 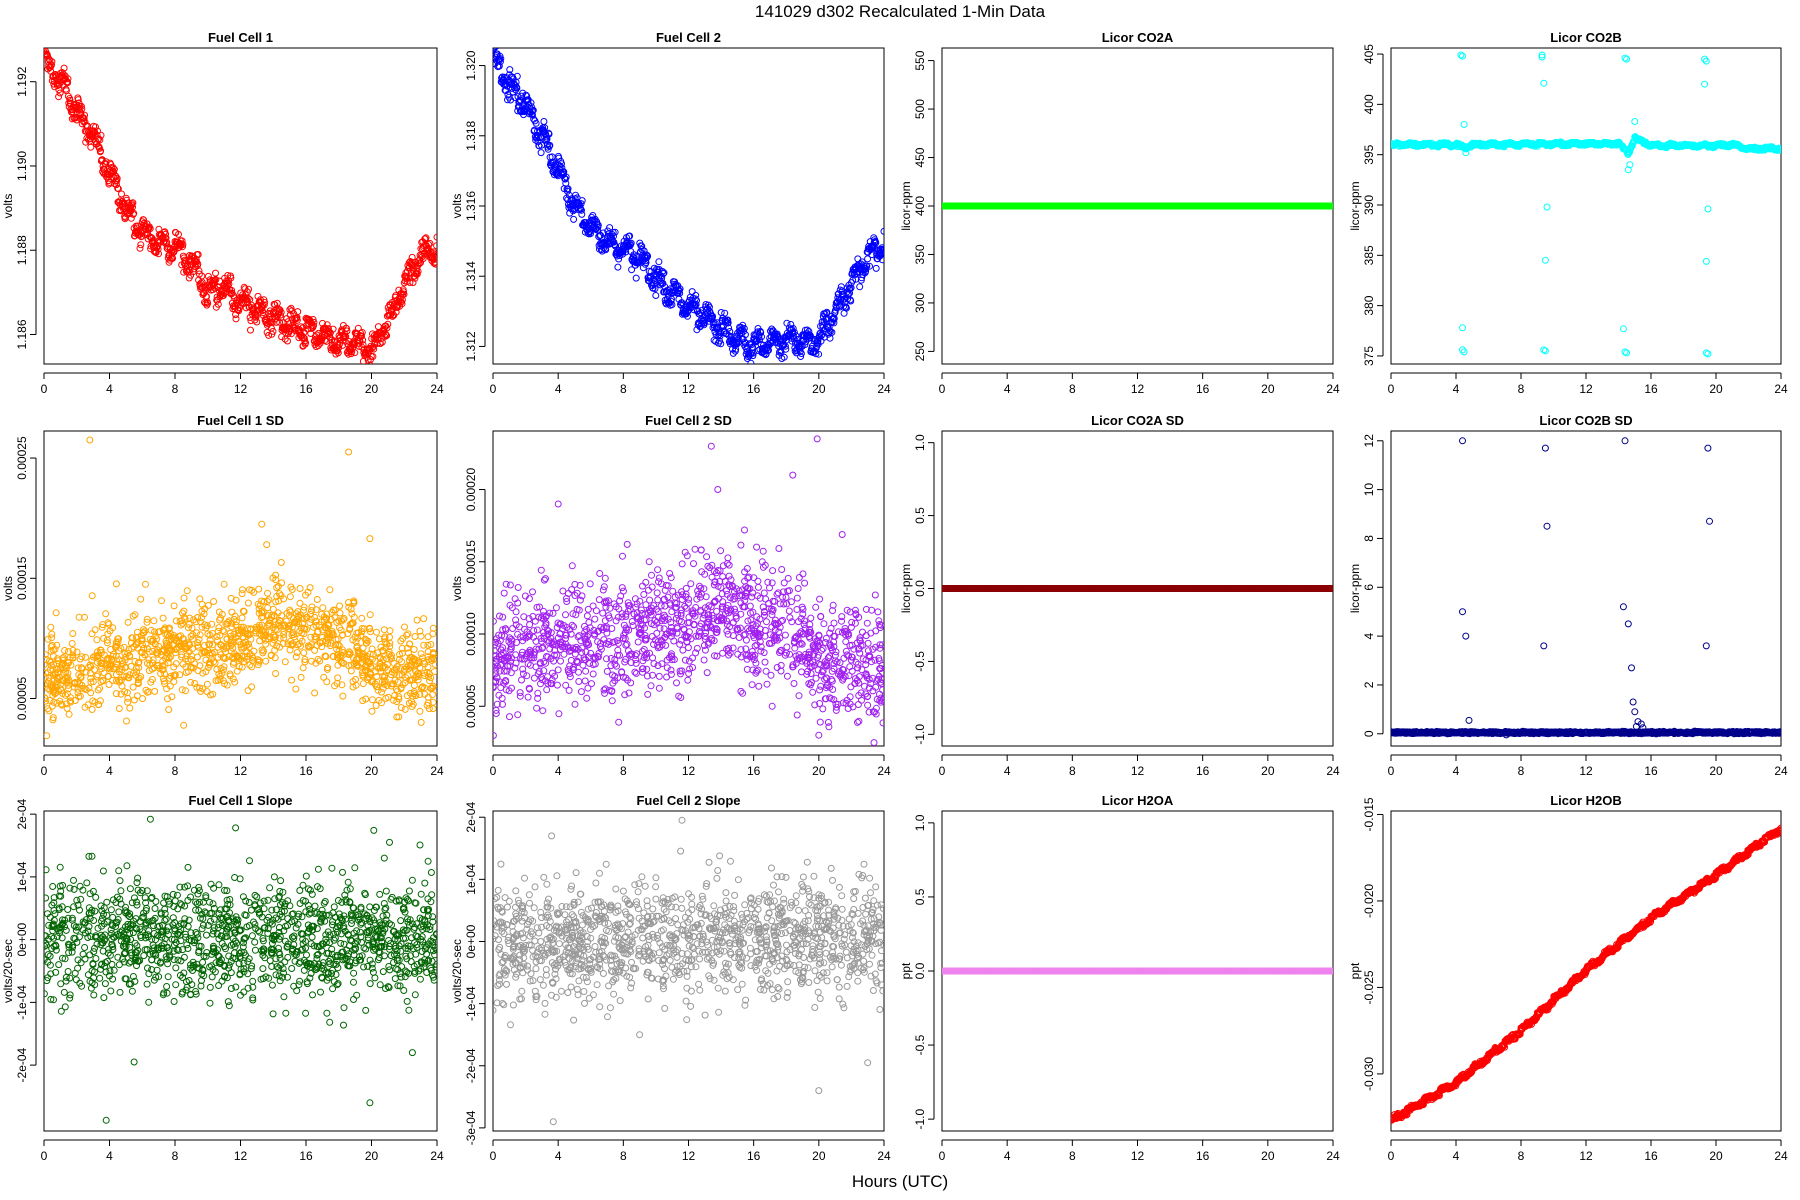 I want to click on panel-title: Fuel Cell 2 SD, so click(x=688, y=420).